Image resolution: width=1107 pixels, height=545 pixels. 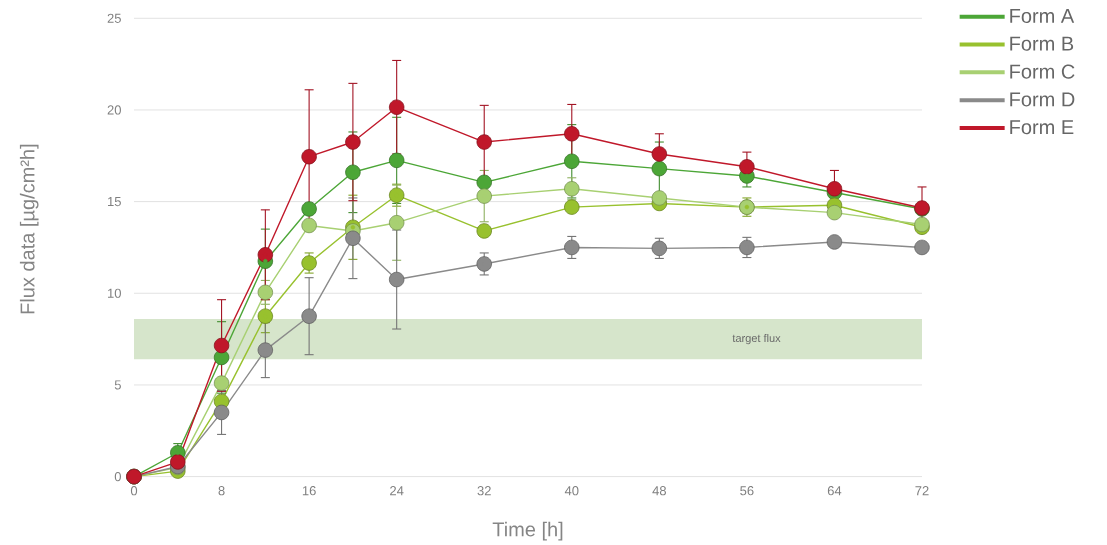 What do you see at coordinates (114, 293) in the screenshot?
I see `y-tick-label: 10` at bounding box center [114, 293].